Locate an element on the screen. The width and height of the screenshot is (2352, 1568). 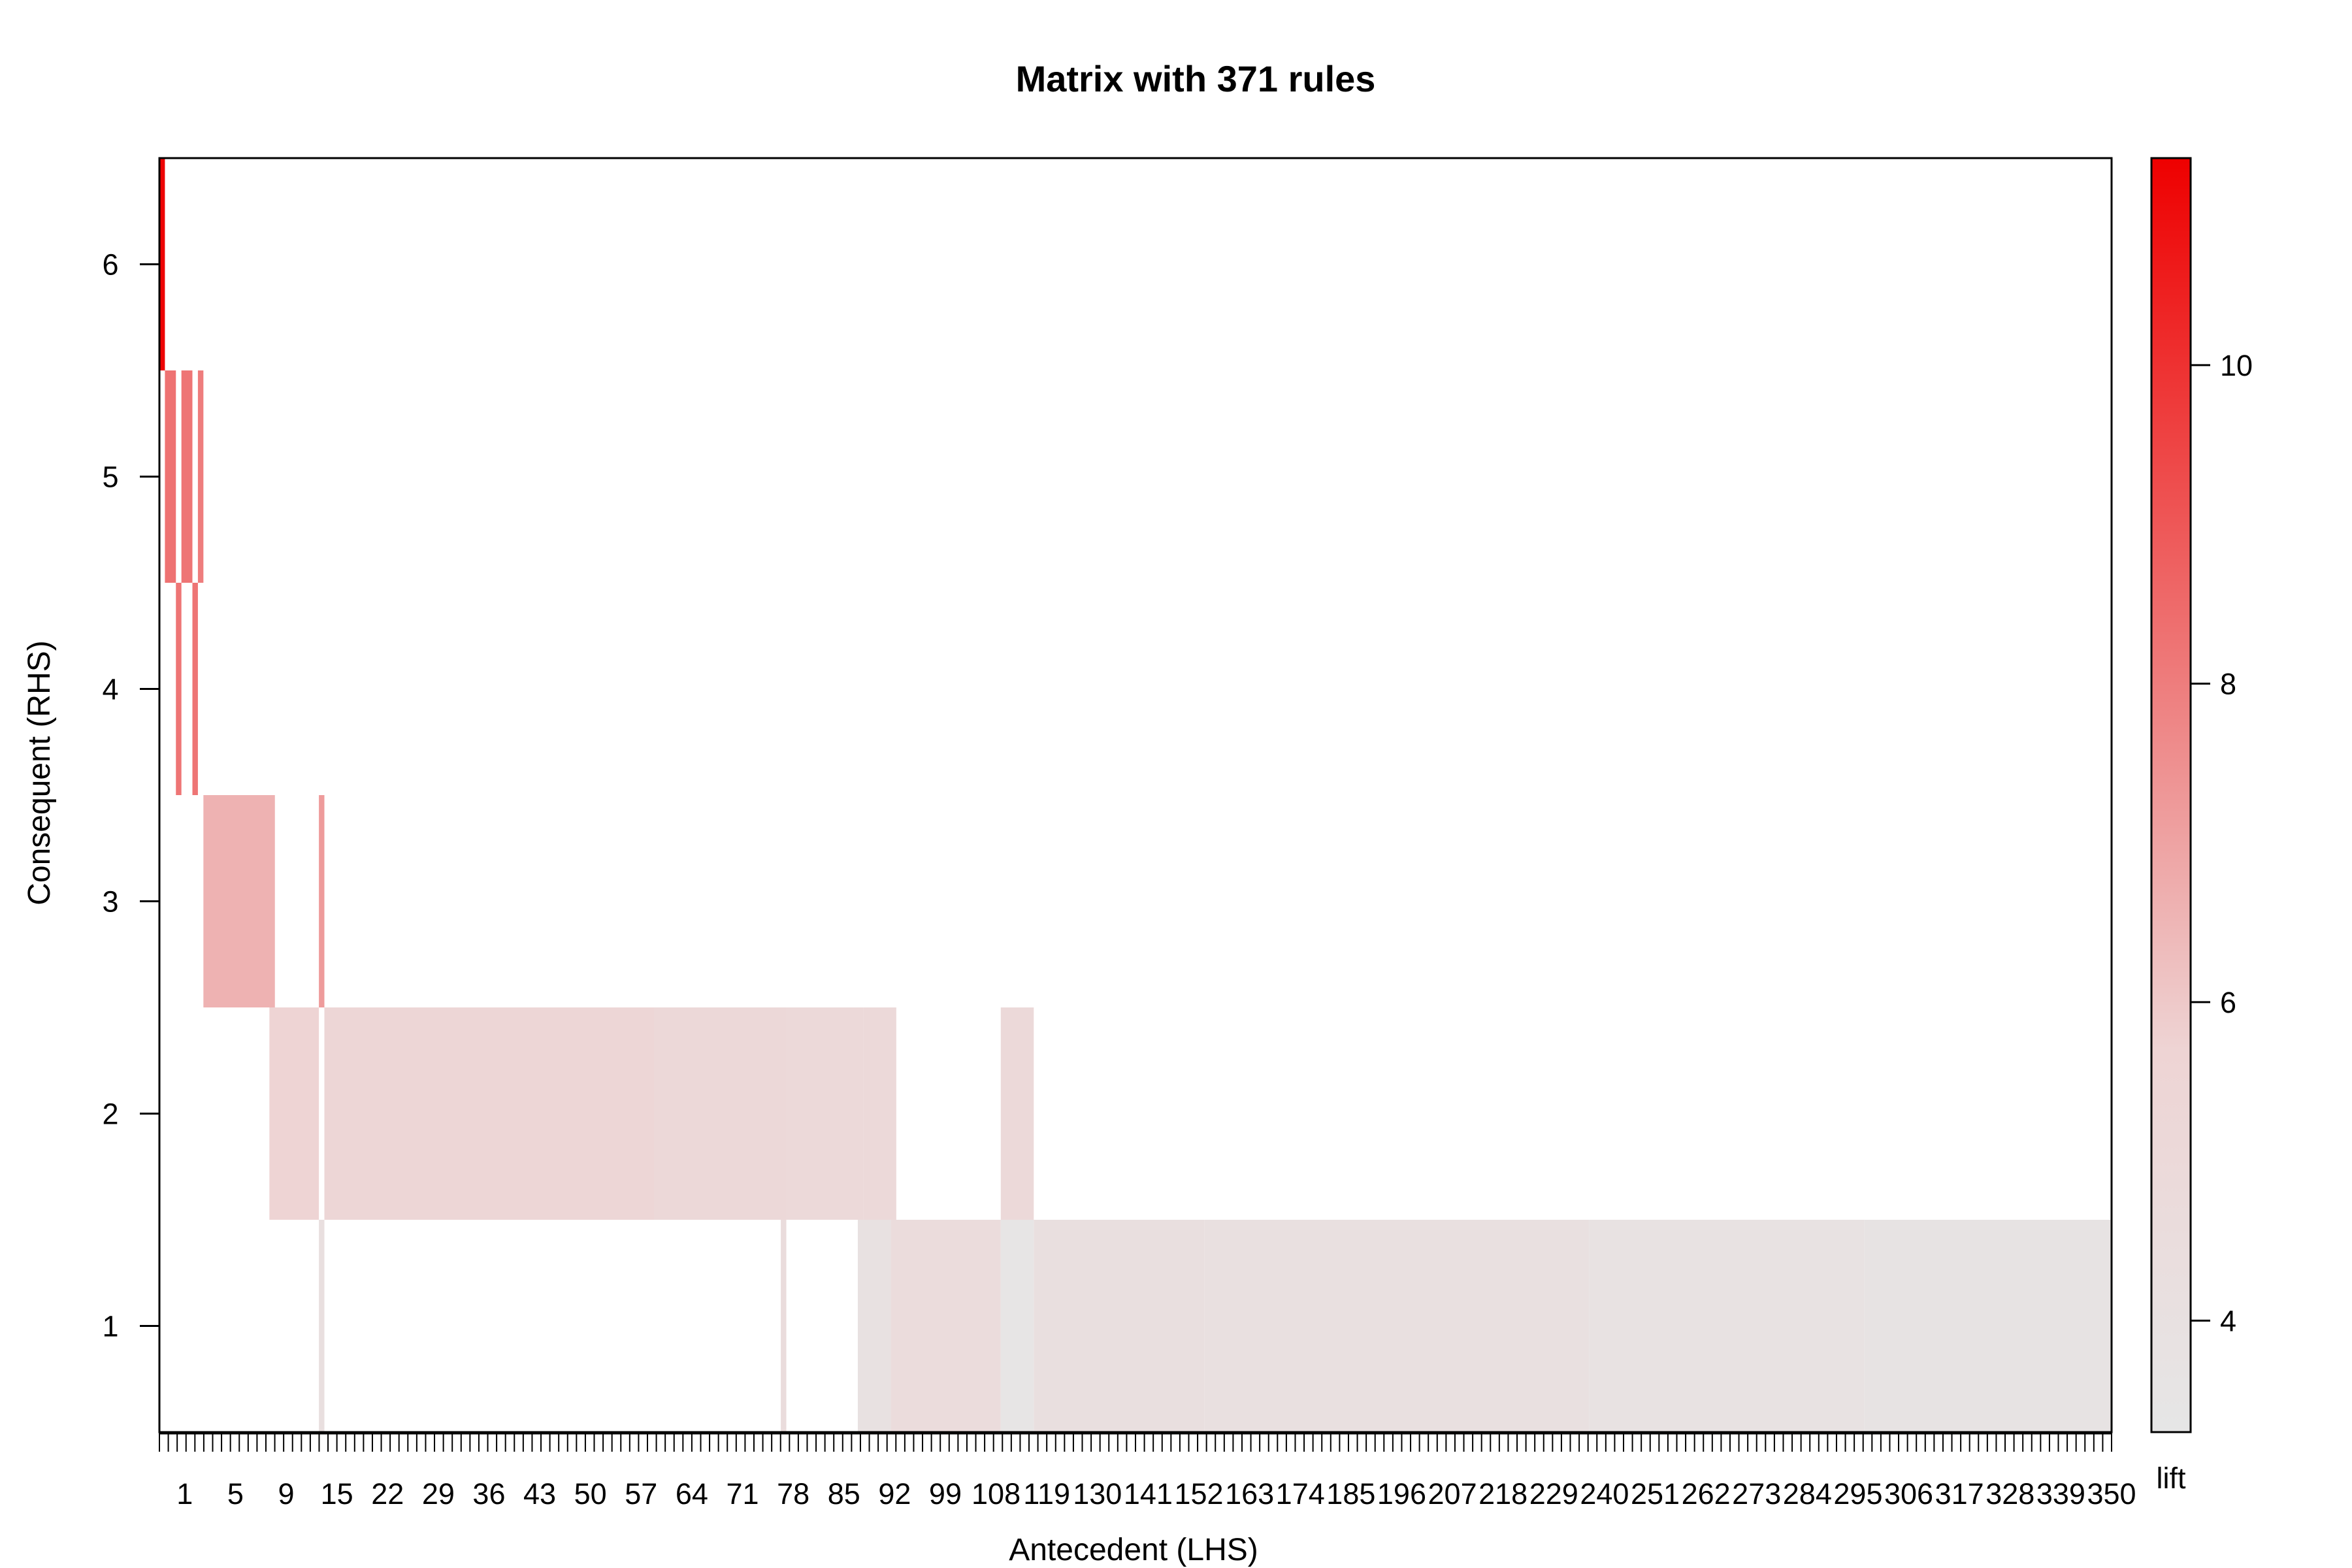
x-tick-label: 141 is located at coordinates (1148, 1494).